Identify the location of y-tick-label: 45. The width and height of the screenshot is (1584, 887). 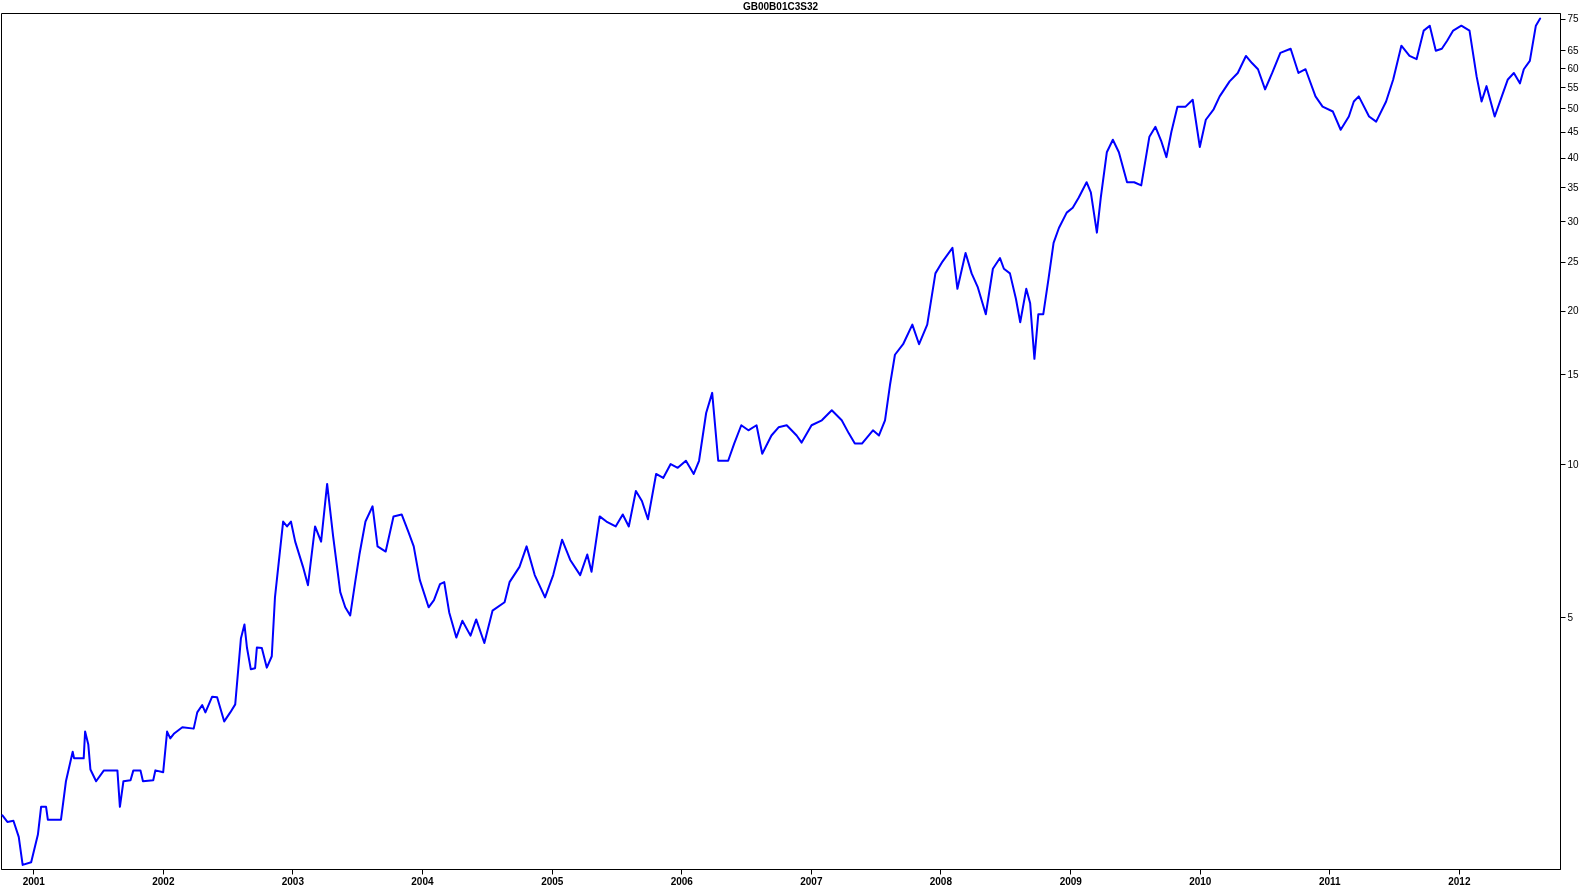
(1573, 132).